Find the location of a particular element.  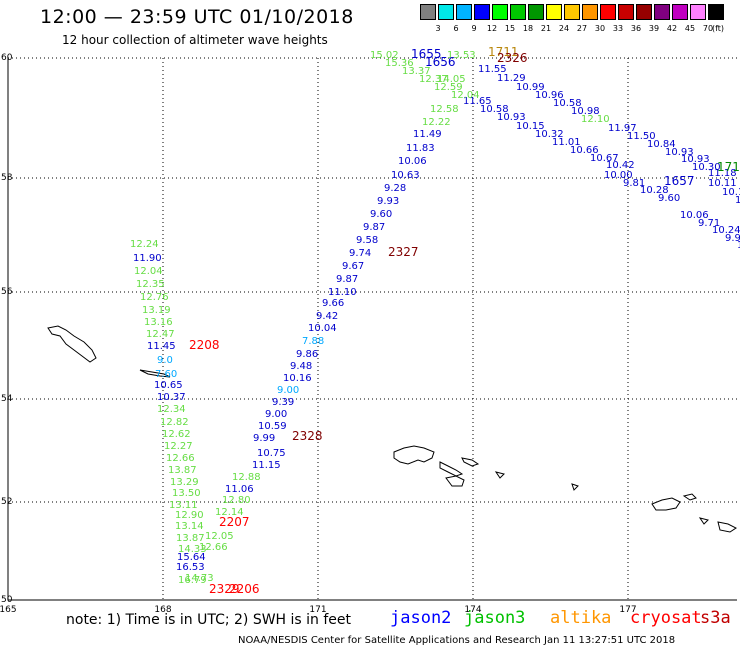

wave-height-label: 10.15 is located at coordinates (731, 192).